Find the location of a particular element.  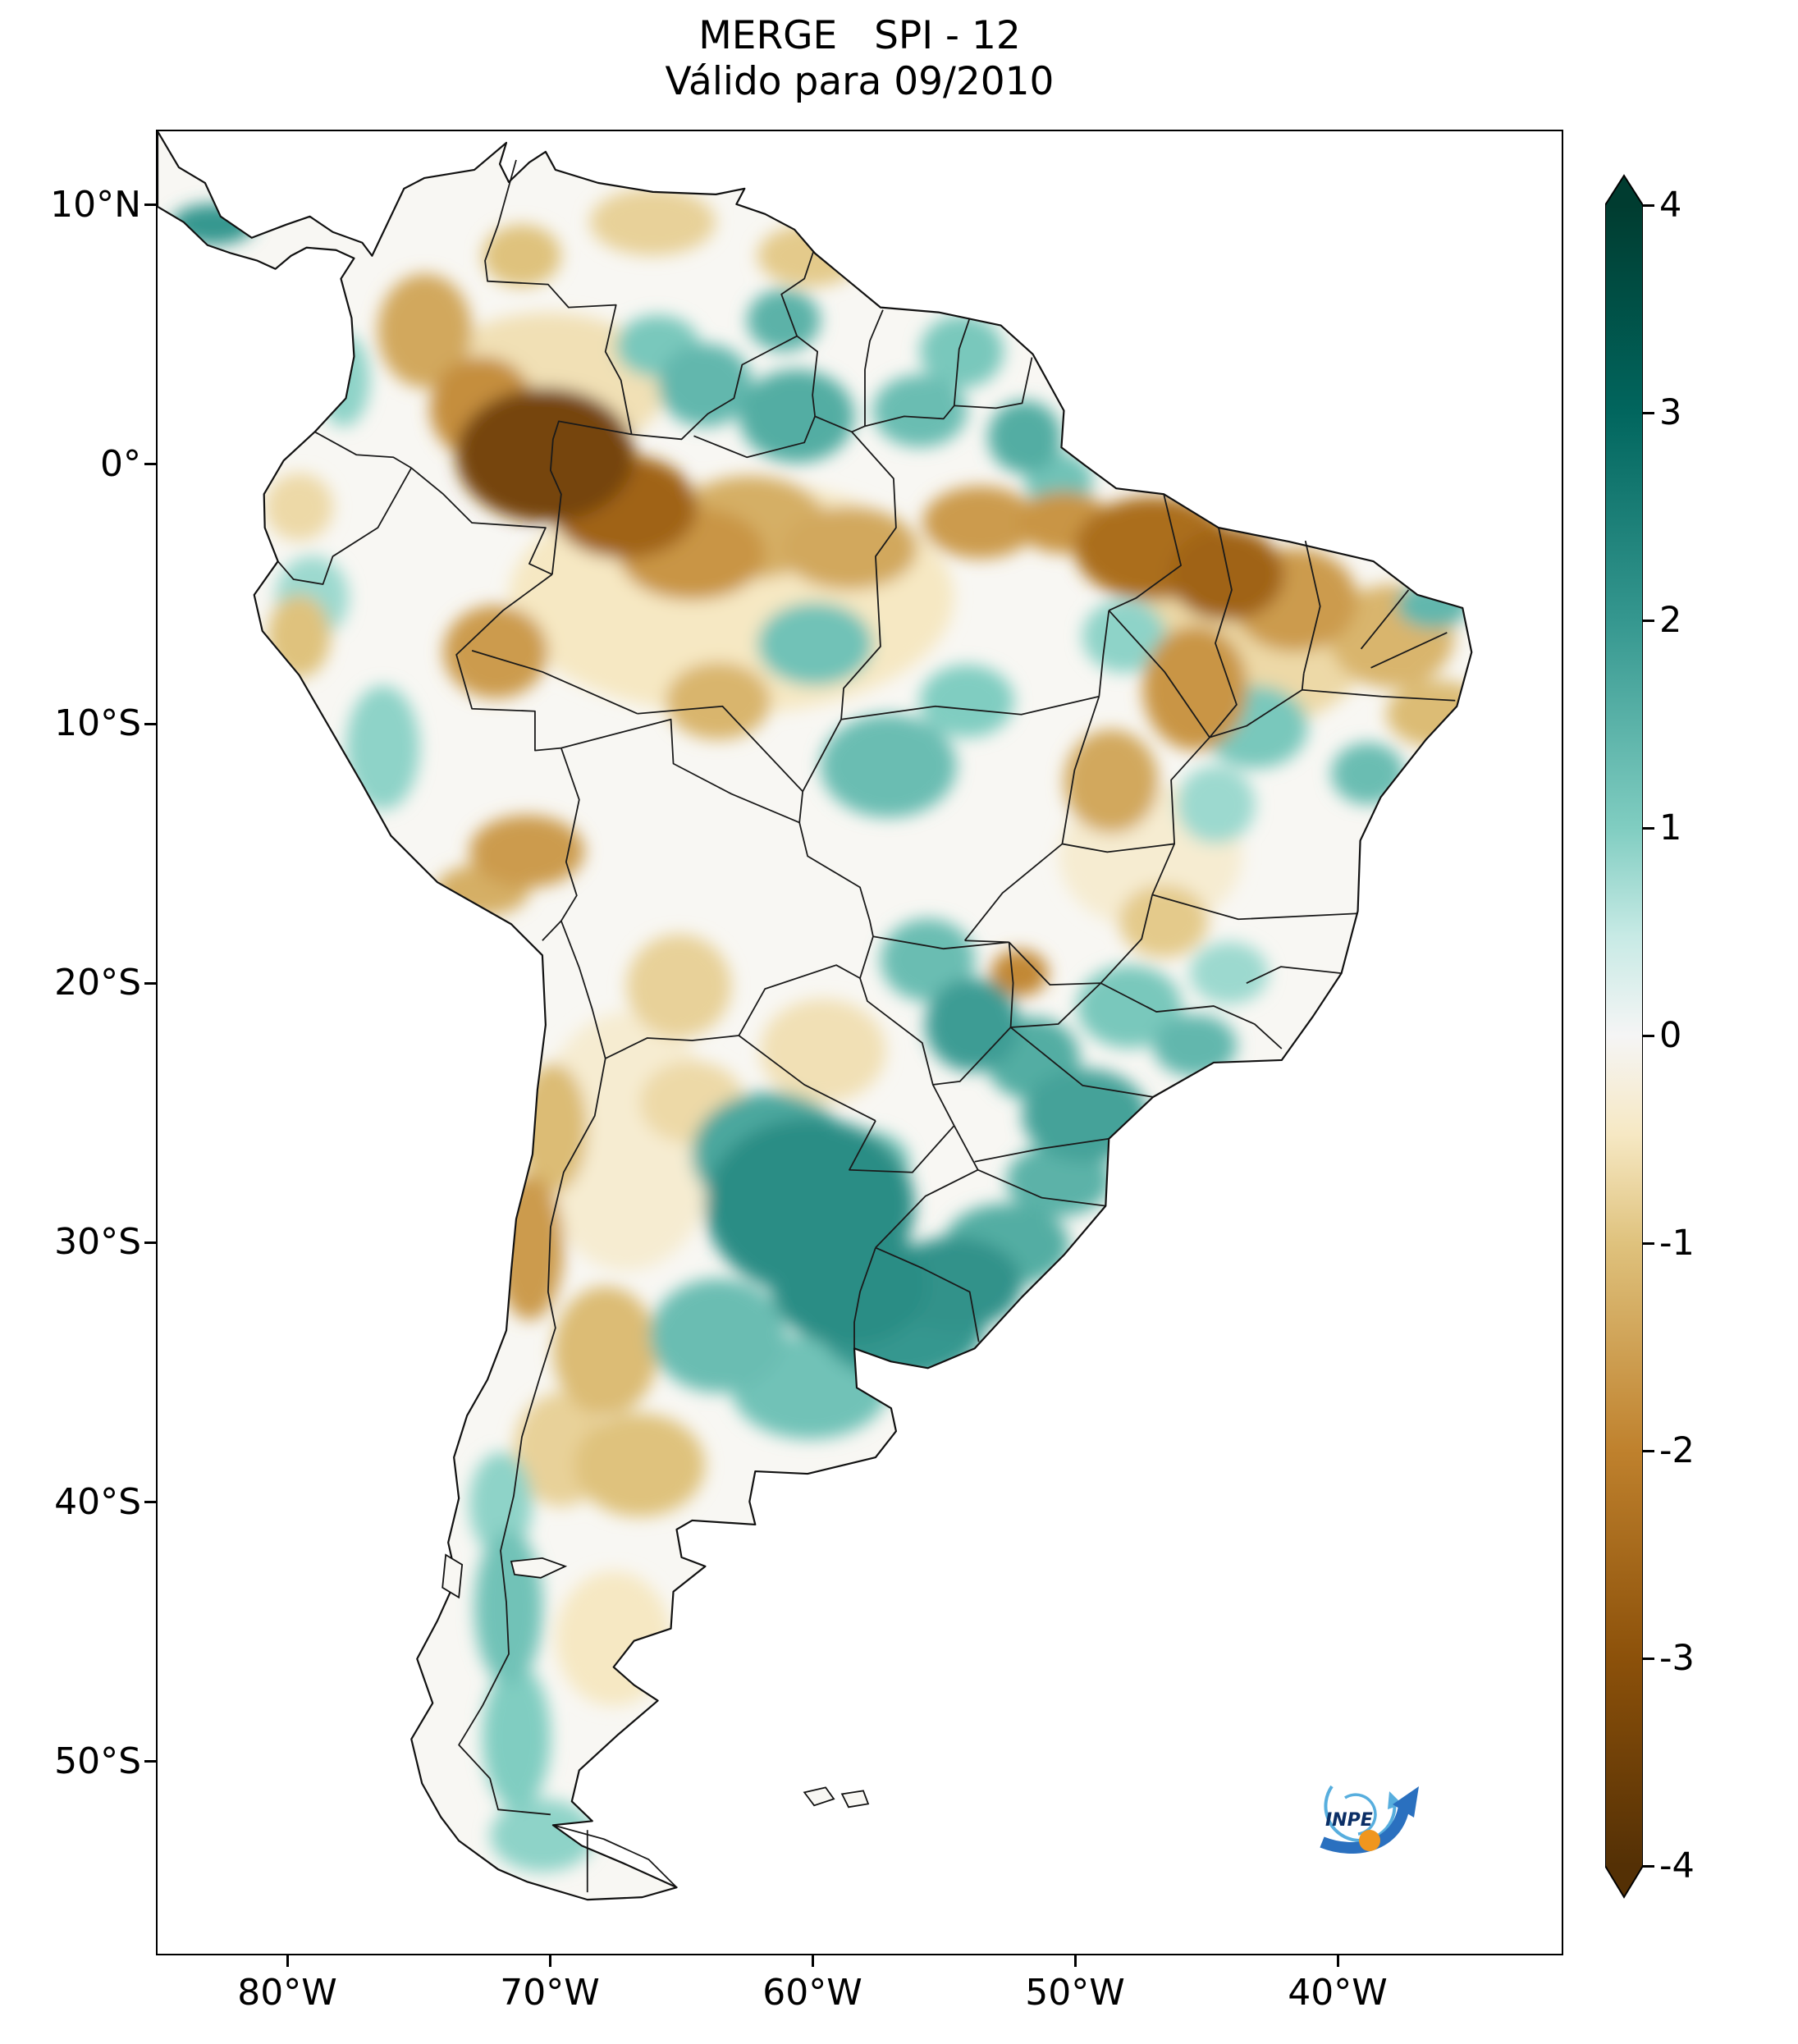

colorbar-tick-label: 2 is located at coordinates (1670, 620).